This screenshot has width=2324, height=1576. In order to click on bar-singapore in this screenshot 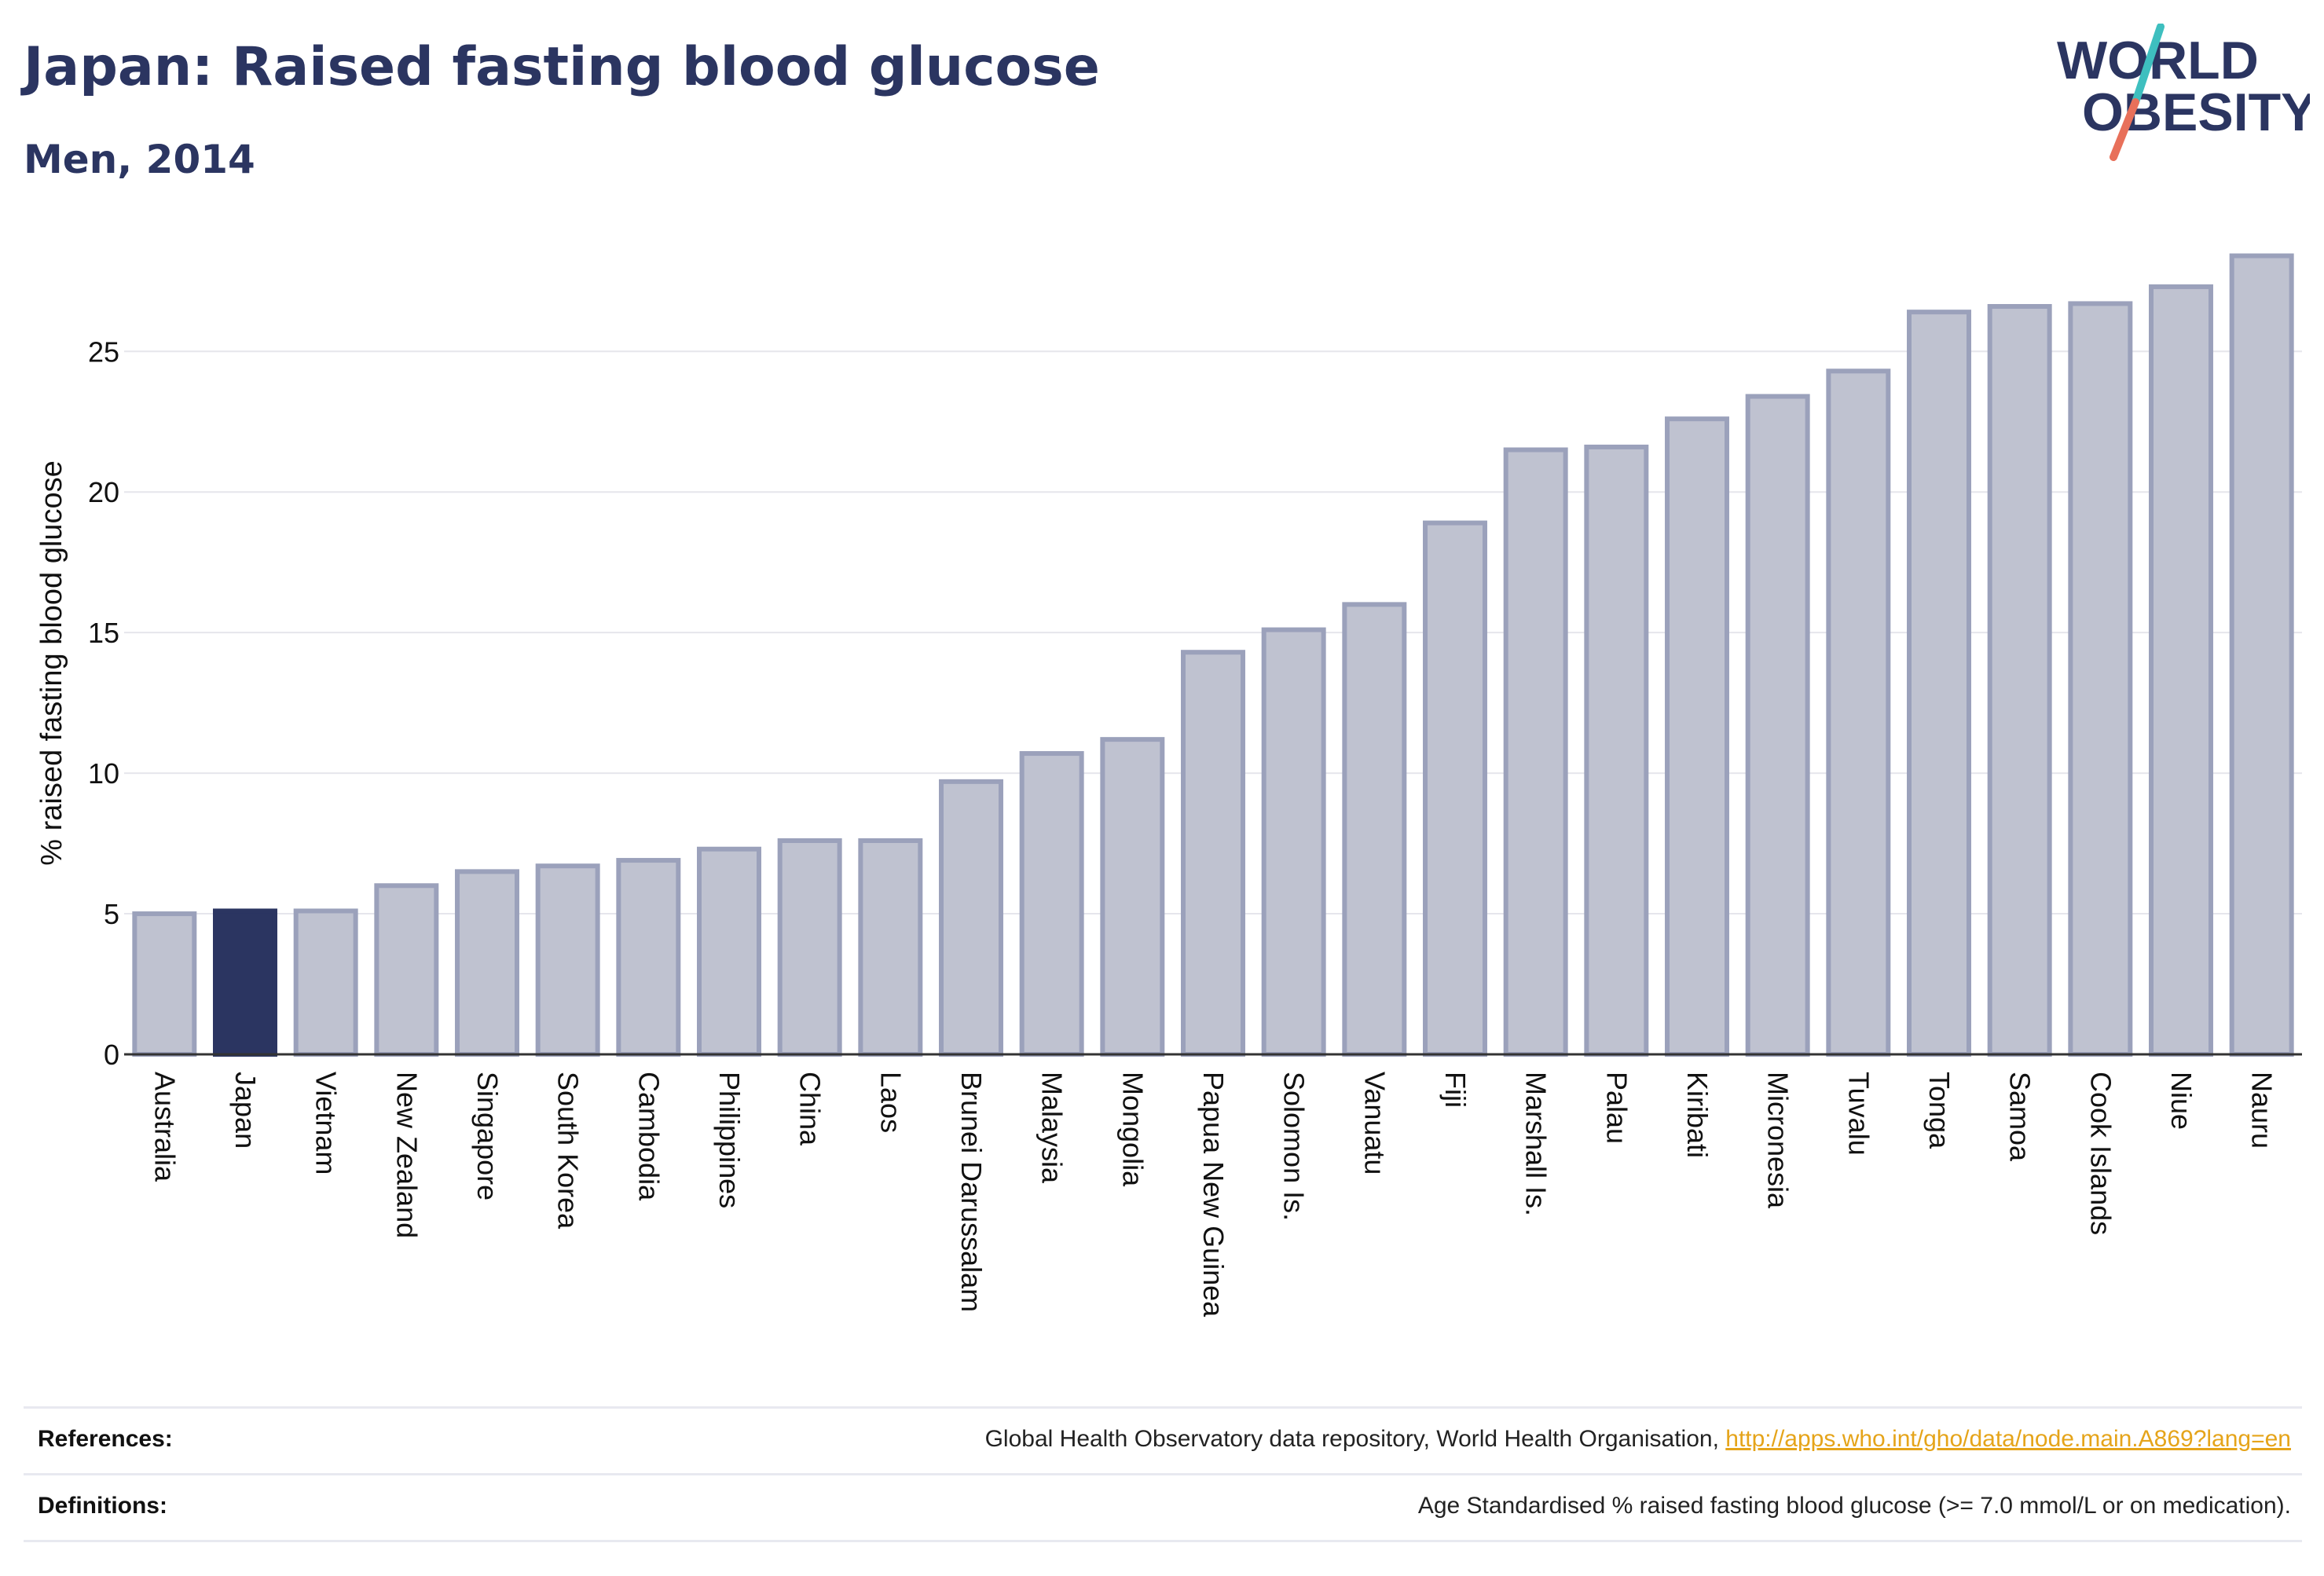, I will do `click(487, 963)`.